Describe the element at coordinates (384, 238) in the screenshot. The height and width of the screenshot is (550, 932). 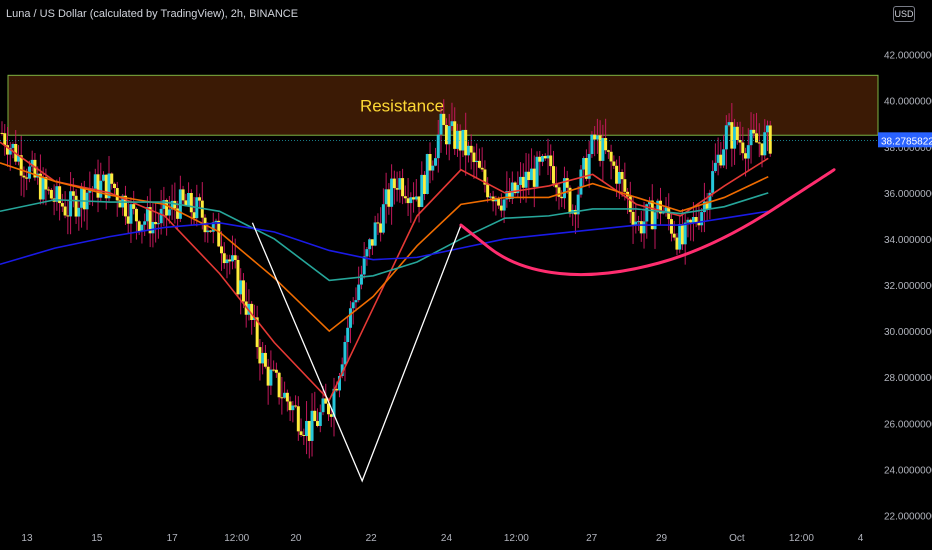
I see `ma-blue-line` at that location.